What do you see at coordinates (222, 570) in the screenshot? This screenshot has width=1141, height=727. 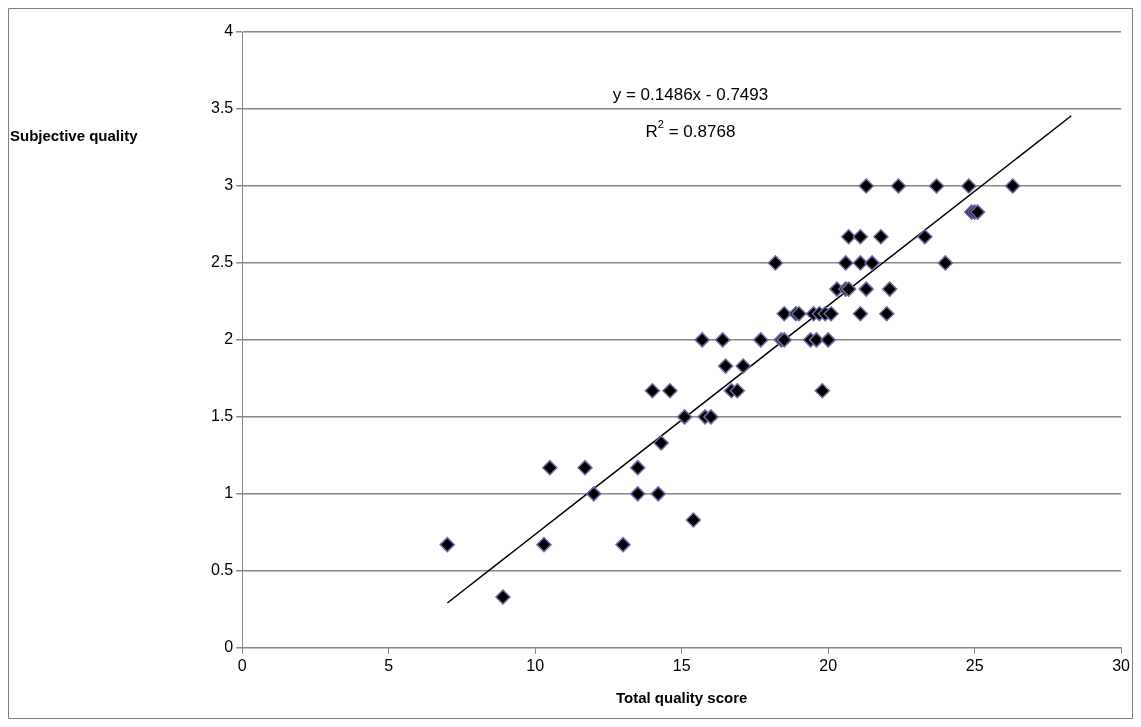 I see `y-tick-label: 0.5` at bounding box center [222, 570].